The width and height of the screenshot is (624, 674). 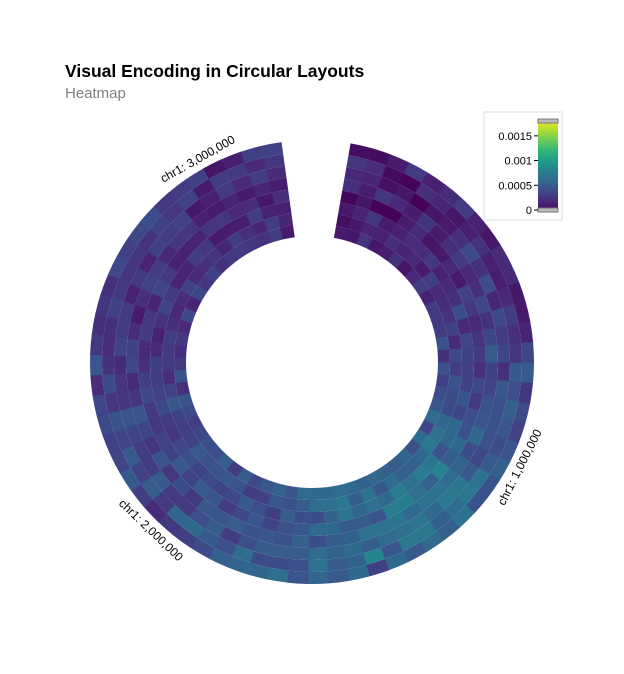 I want to click on color-legend: 0.0015 0.001 0.0005 0, so click(x=523, y=166).